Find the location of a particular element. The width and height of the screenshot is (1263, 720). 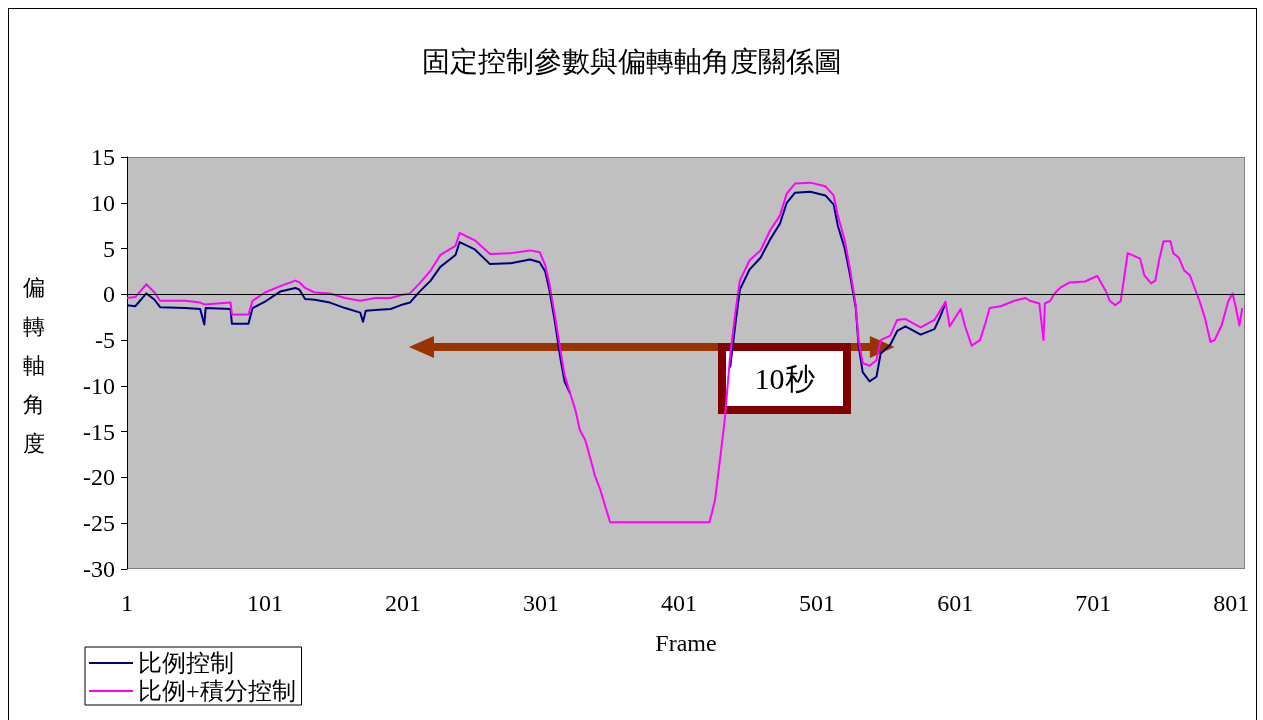

y-tick-label: -5 is located at coordinates (105, 340).